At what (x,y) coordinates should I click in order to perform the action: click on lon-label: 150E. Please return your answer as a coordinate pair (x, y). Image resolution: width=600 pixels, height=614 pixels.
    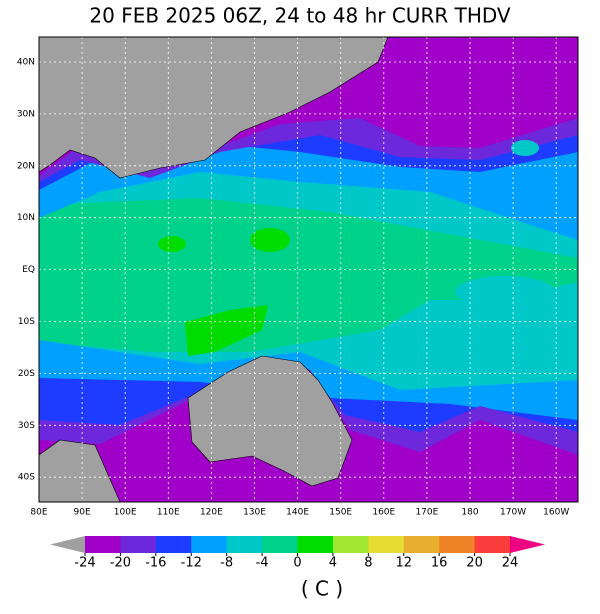
    Looking at the image, I should click on (340, 513).